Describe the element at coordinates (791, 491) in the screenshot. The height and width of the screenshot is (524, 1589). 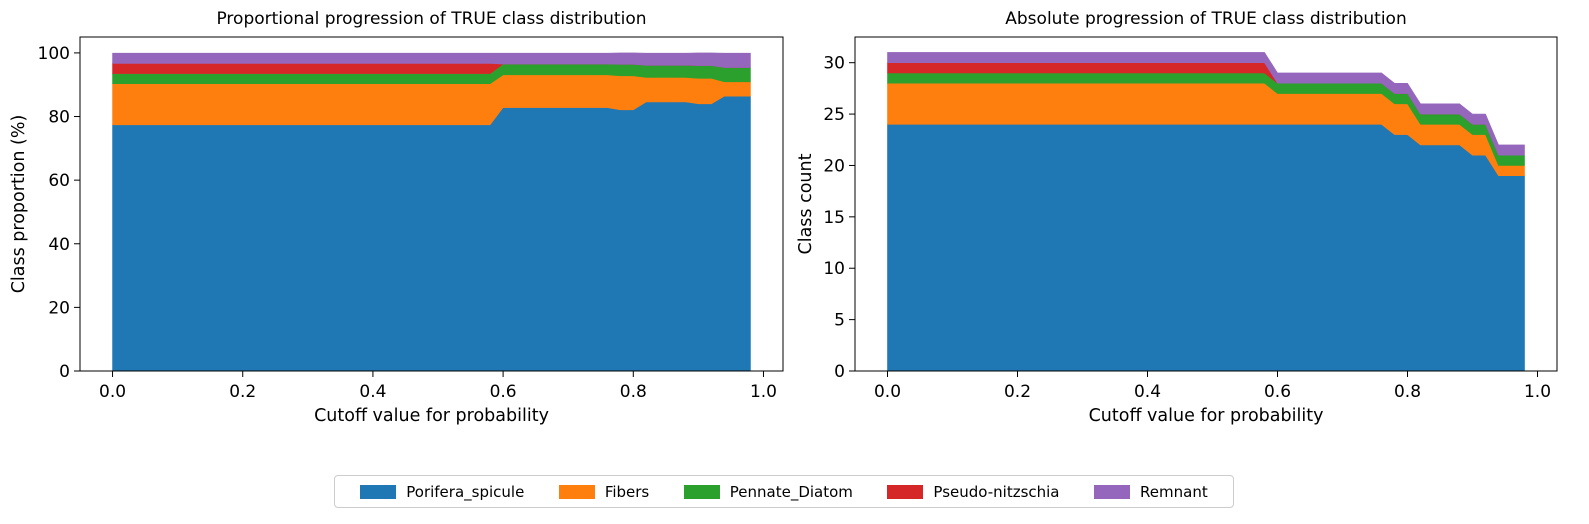
I see `legend-label-pennate-diatom: Pennate_Diatom` at that location.